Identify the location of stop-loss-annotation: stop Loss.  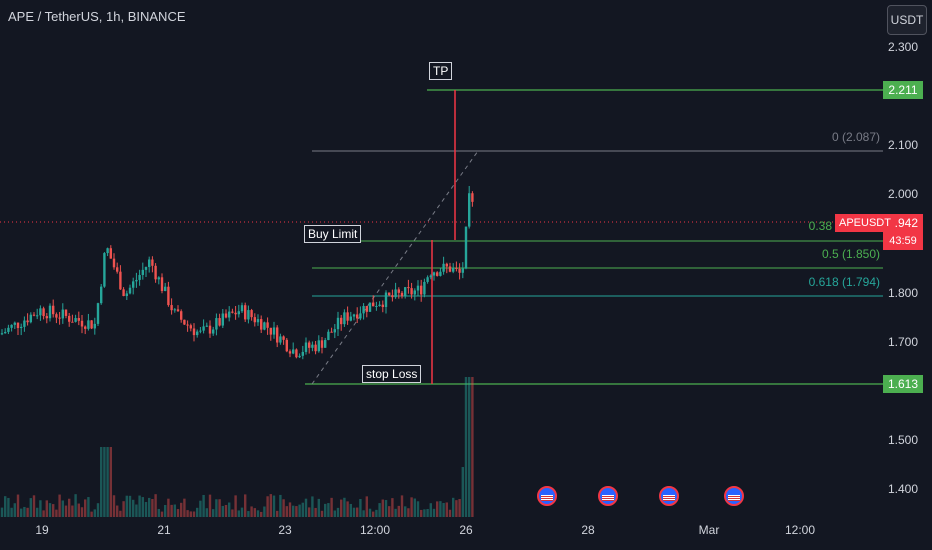
(392, 374).